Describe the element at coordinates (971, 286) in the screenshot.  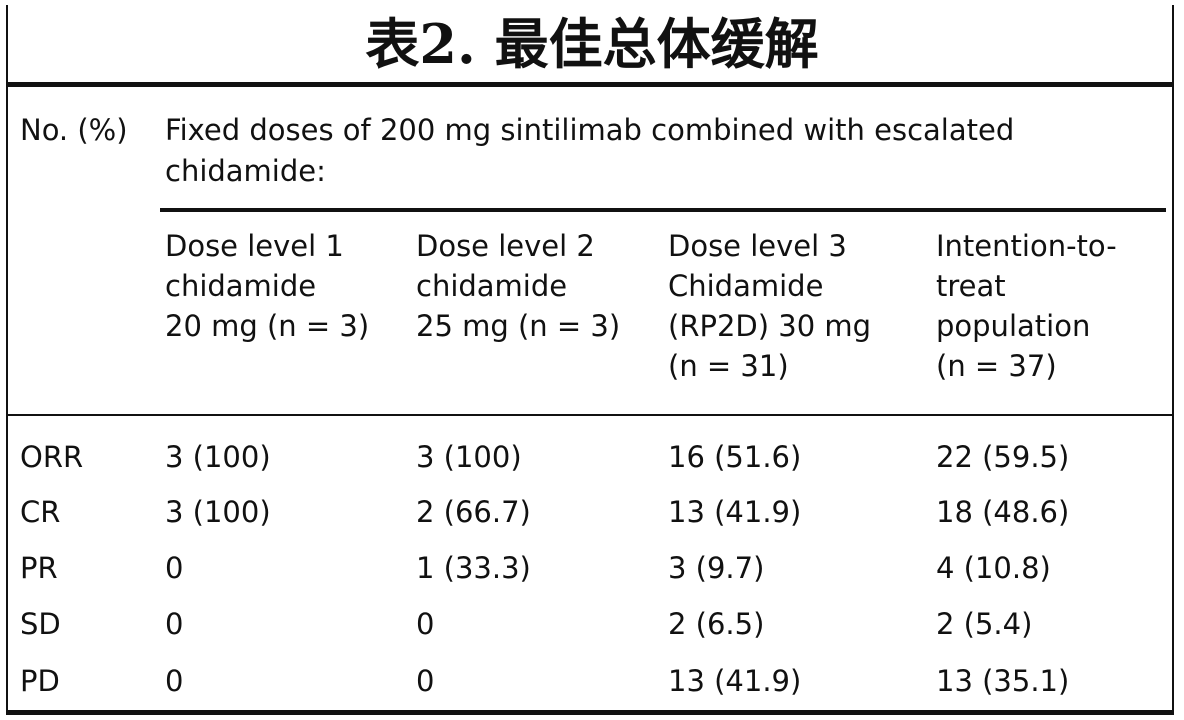
I see `column-header-line: treat` at that location.